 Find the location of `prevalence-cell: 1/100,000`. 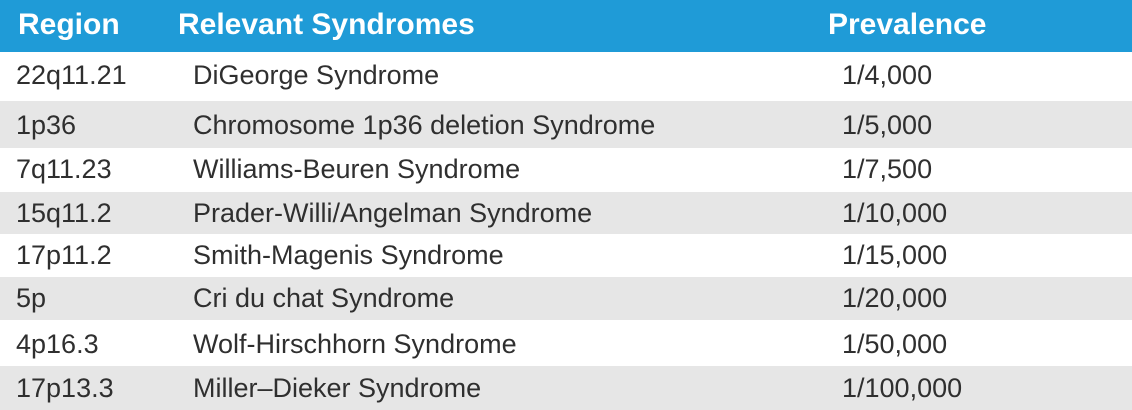

prevalence-cell: 1/100,000 is located at coordinates (902, 388).